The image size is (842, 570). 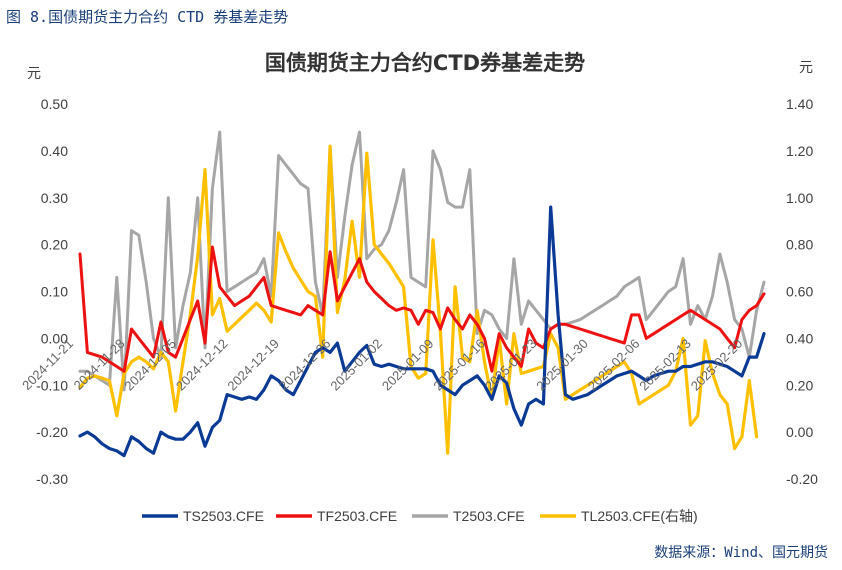 What do you see at coordinates (54, 104) in the screenshot?
I see `left-axis-tick: 0.50` at bounding box center [54, 104].